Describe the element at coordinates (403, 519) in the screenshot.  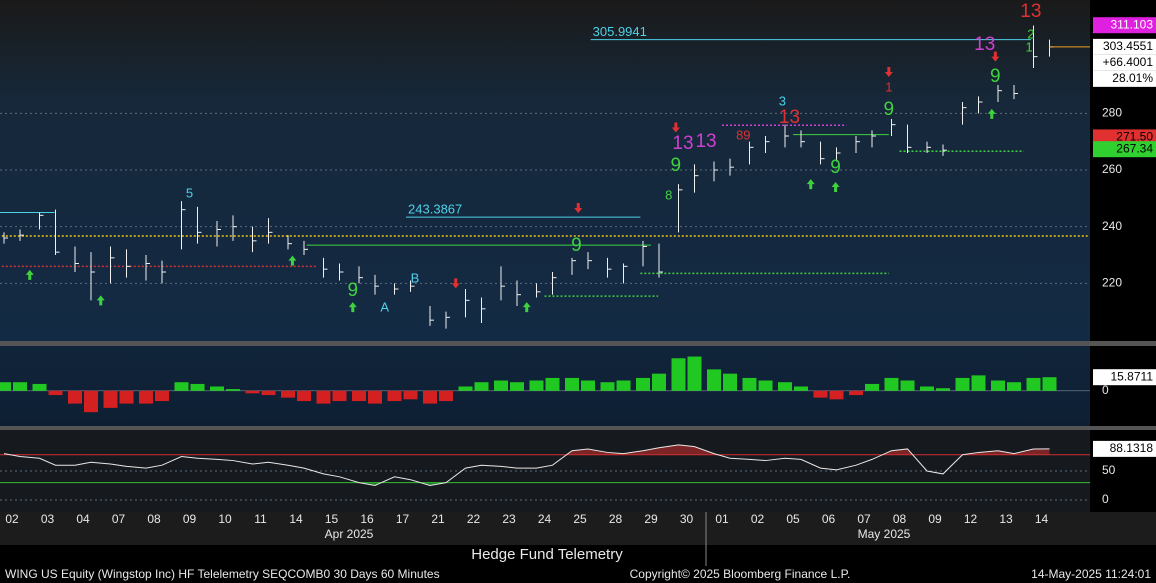
I see `x-tick-label: 17` at that location.